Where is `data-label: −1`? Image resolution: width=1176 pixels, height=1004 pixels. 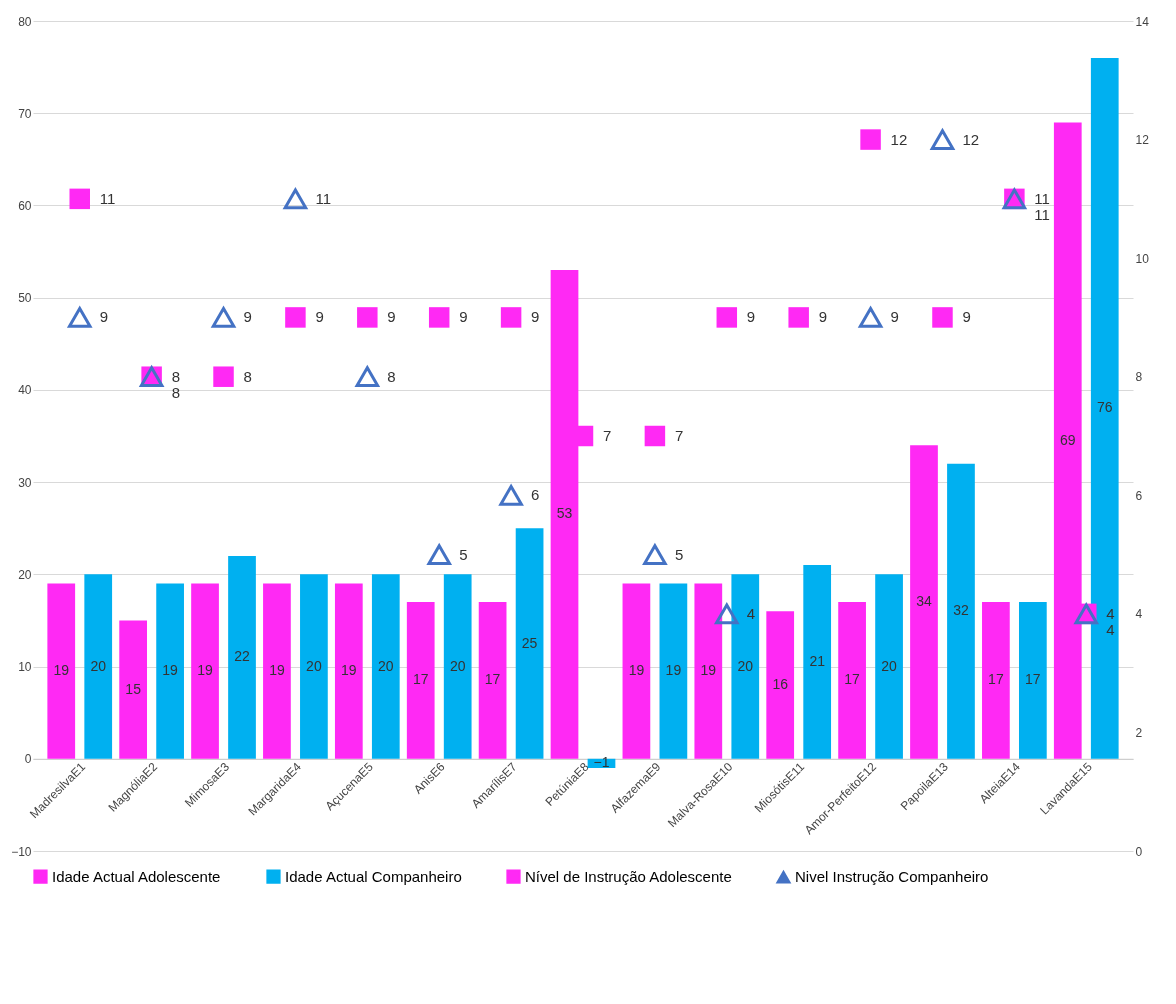
data-label: −1 is located at coordinates (601, 762).